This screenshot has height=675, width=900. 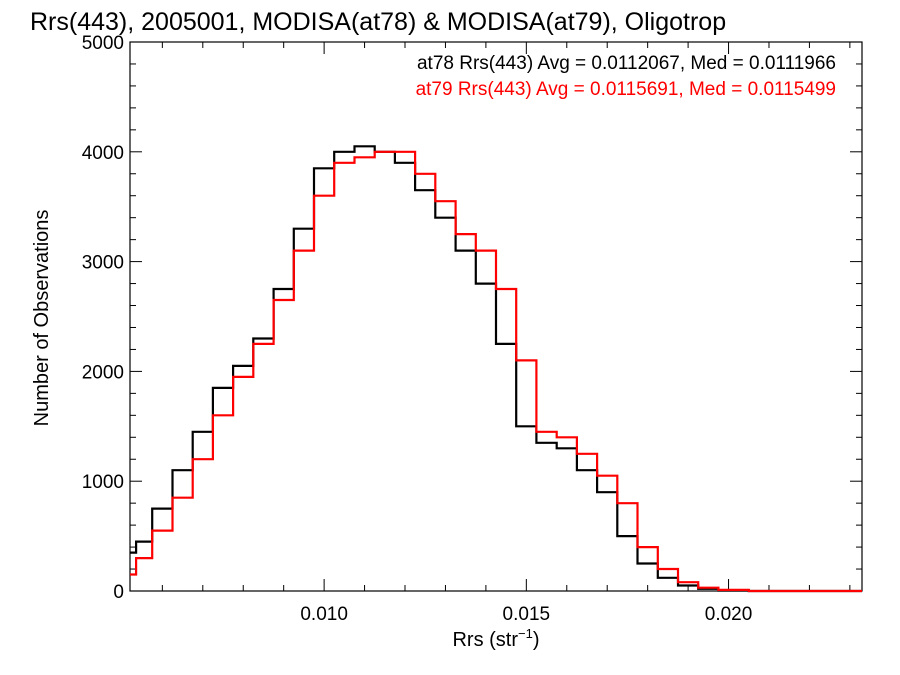 I want to click on x-axis-label: Rrs (str−1), so click(x=495, y=638).